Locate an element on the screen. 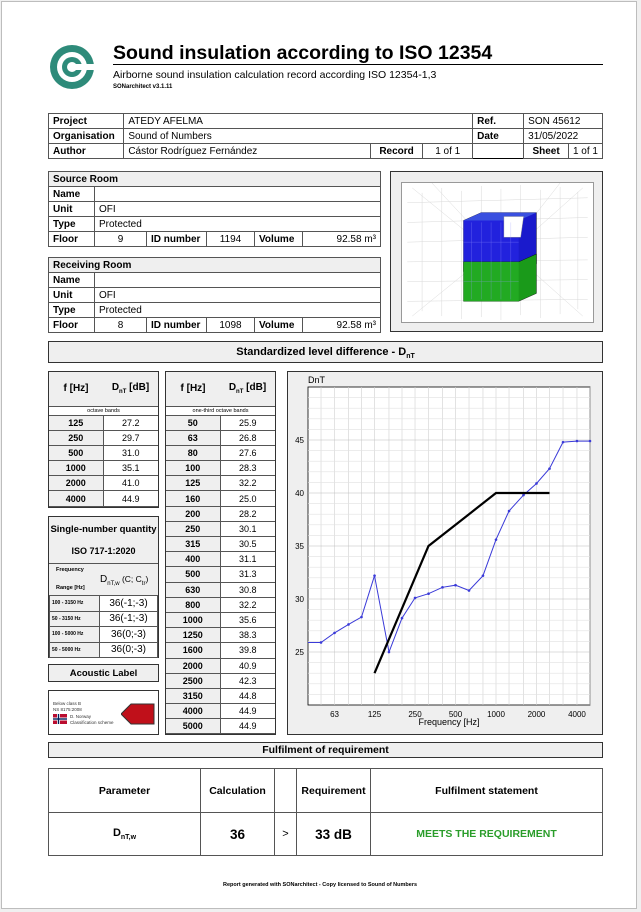  source-type-label: Type is located at coordinates (71, 224).